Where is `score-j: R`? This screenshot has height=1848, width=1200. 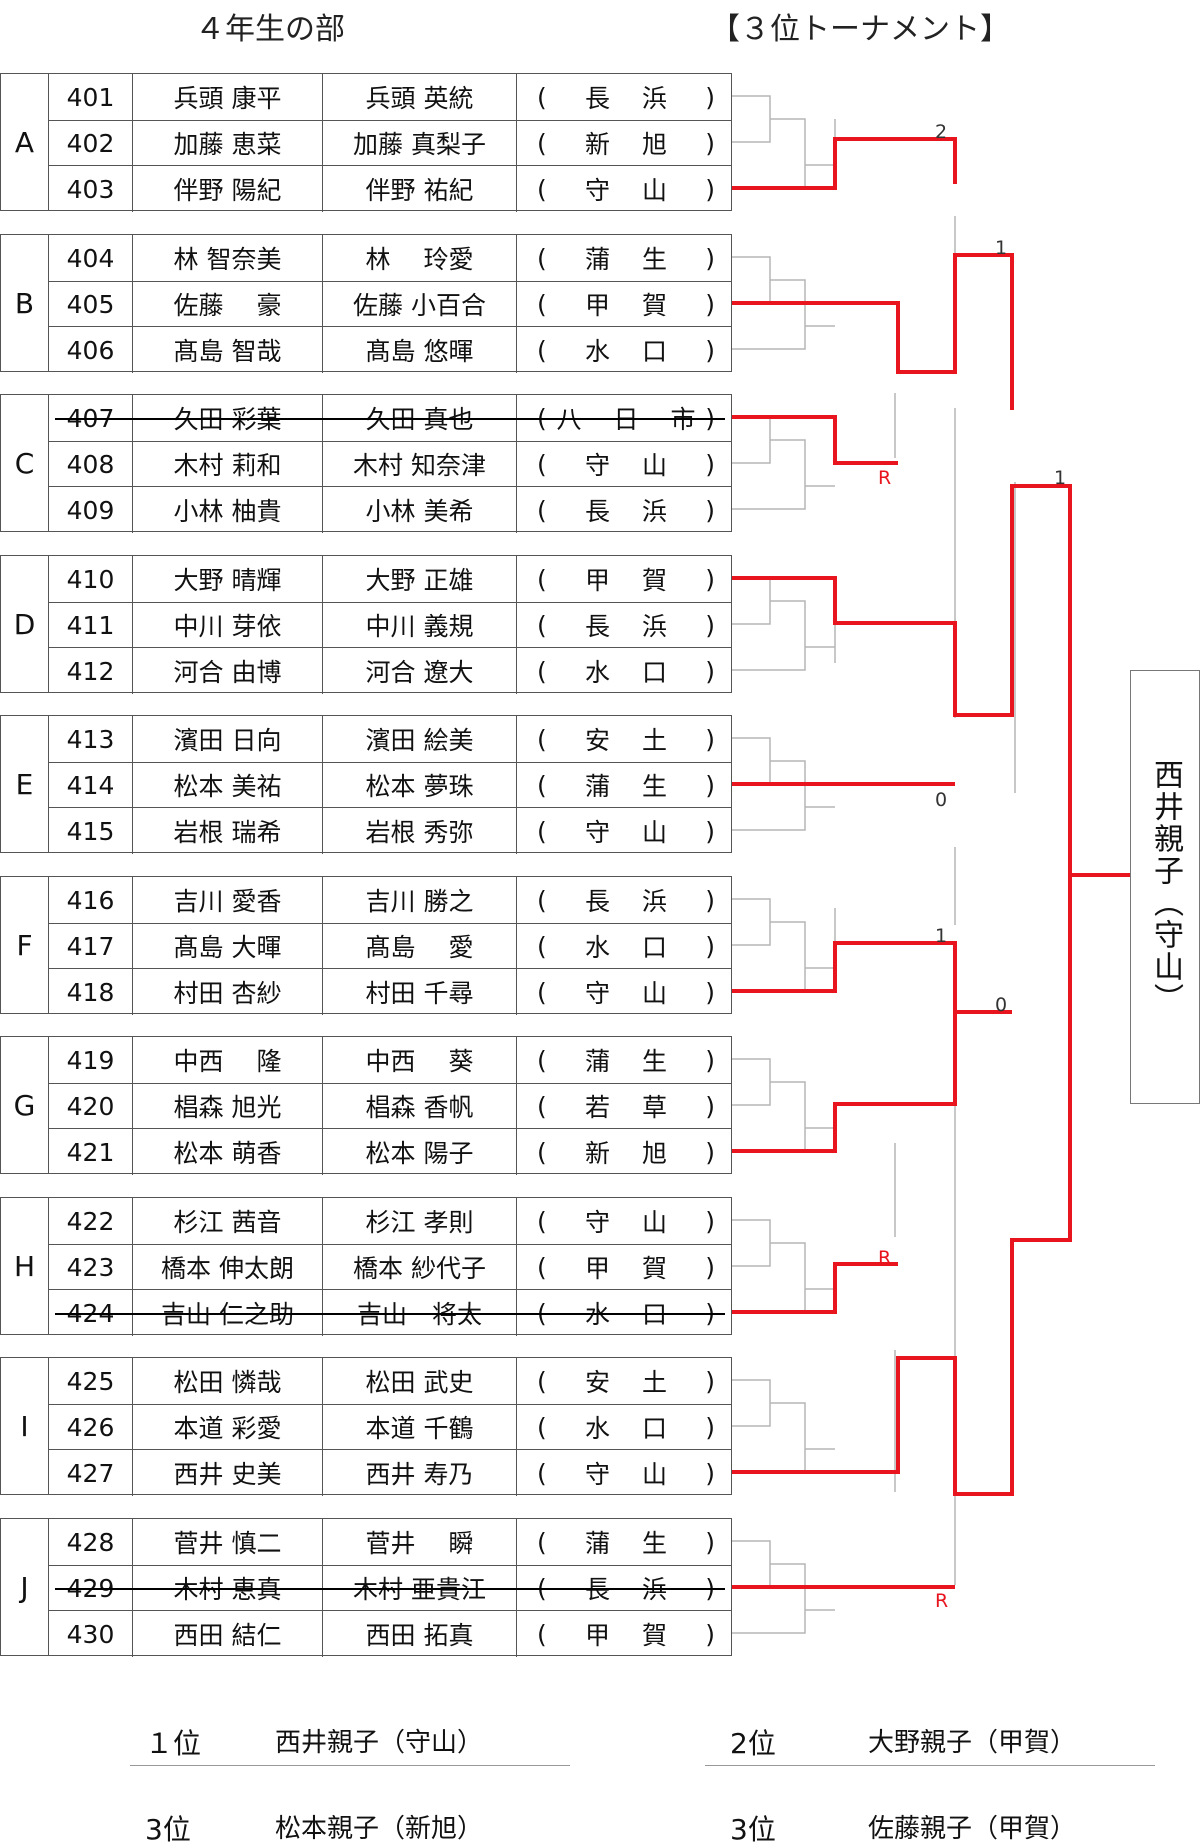 score-j: R is located at coordinates (941, 1601).